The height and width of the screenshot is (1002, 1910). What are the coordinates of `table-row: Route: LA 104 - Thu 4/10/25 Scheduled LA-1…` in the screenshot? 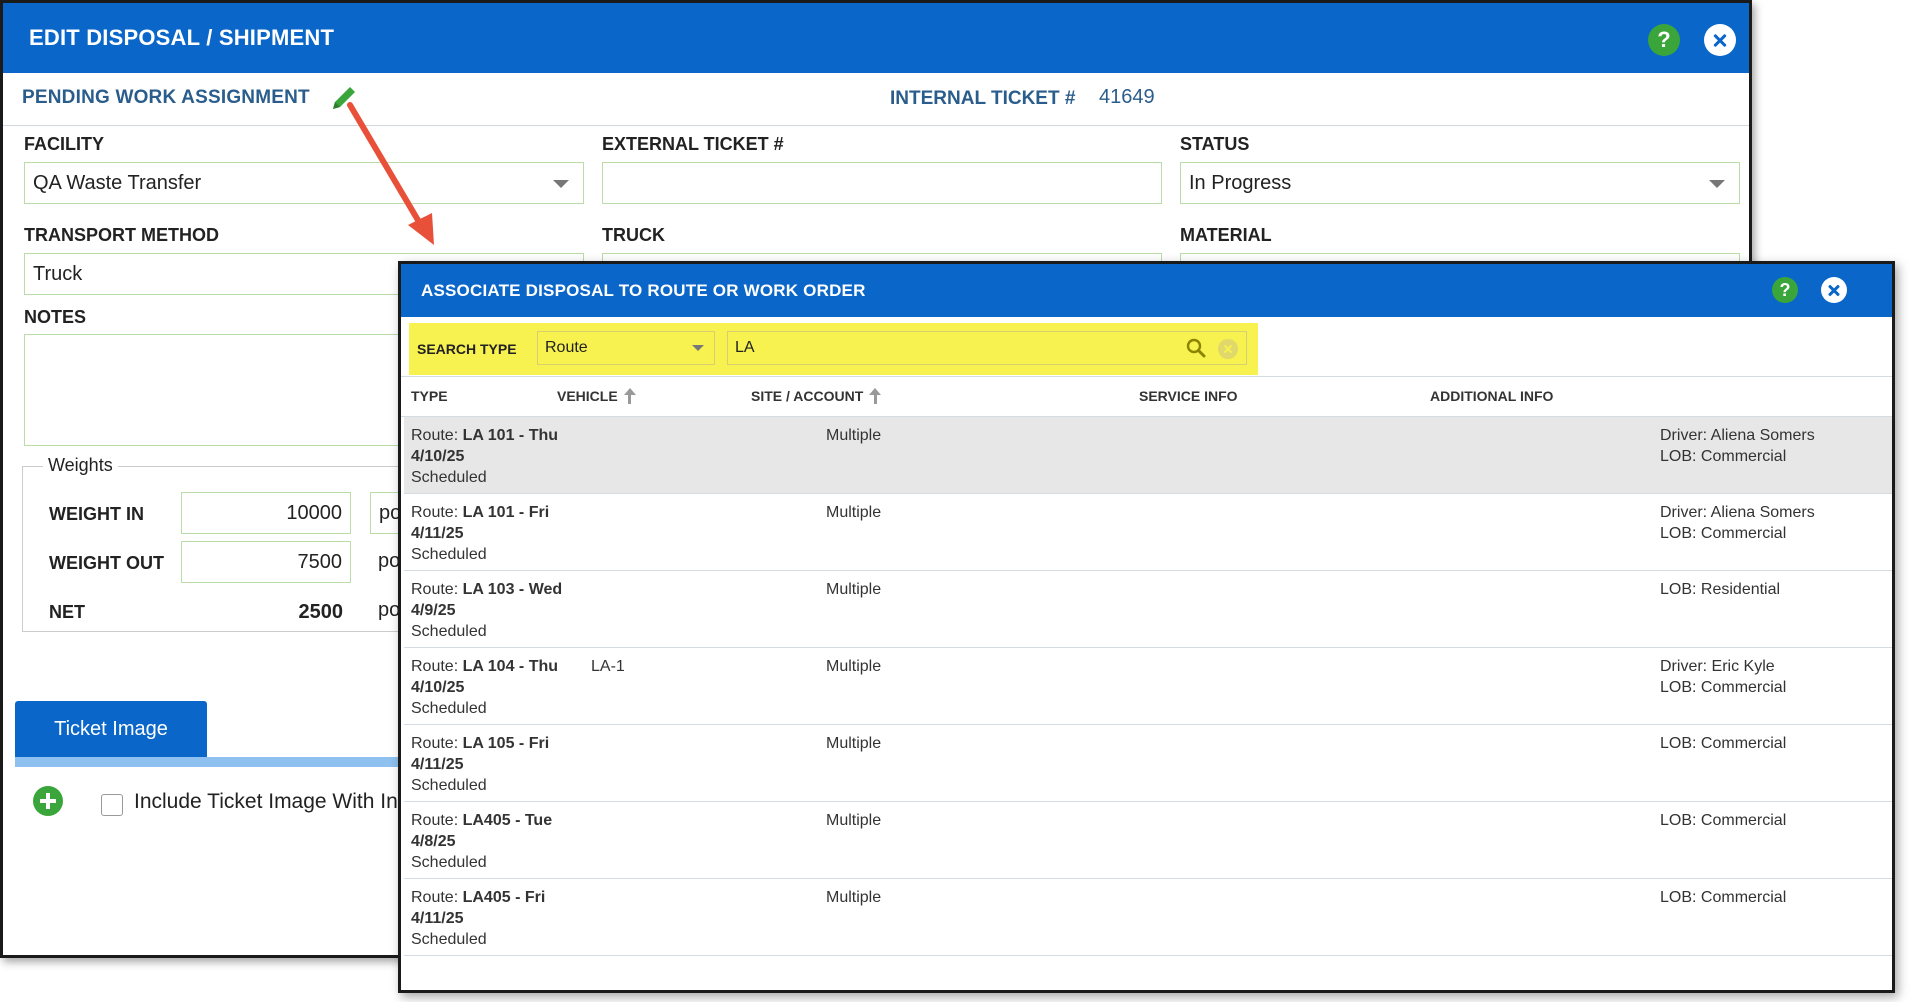 It's located at (1148, 686).